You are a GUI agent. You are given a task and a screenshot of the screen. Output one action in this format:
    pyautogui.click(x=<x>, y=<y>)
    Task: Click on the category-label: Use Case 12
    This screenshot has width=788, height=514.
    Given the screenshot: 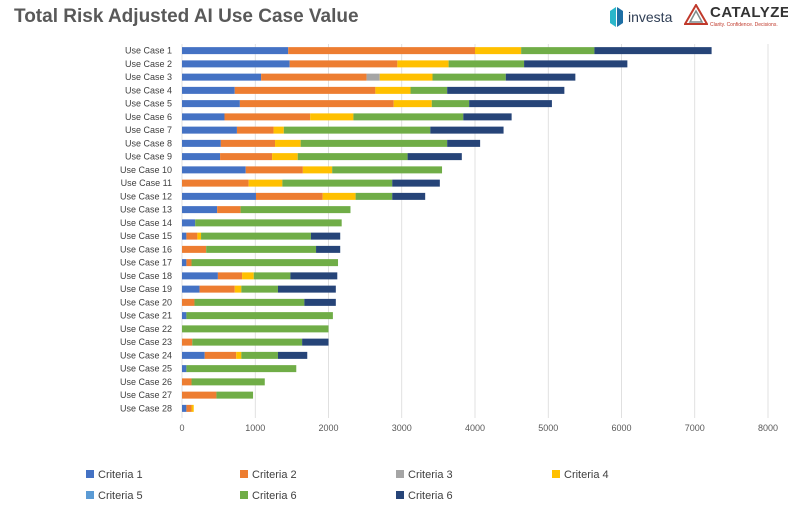 What is the action you would take?
    pyautogui.click(x=146, y=196)
    